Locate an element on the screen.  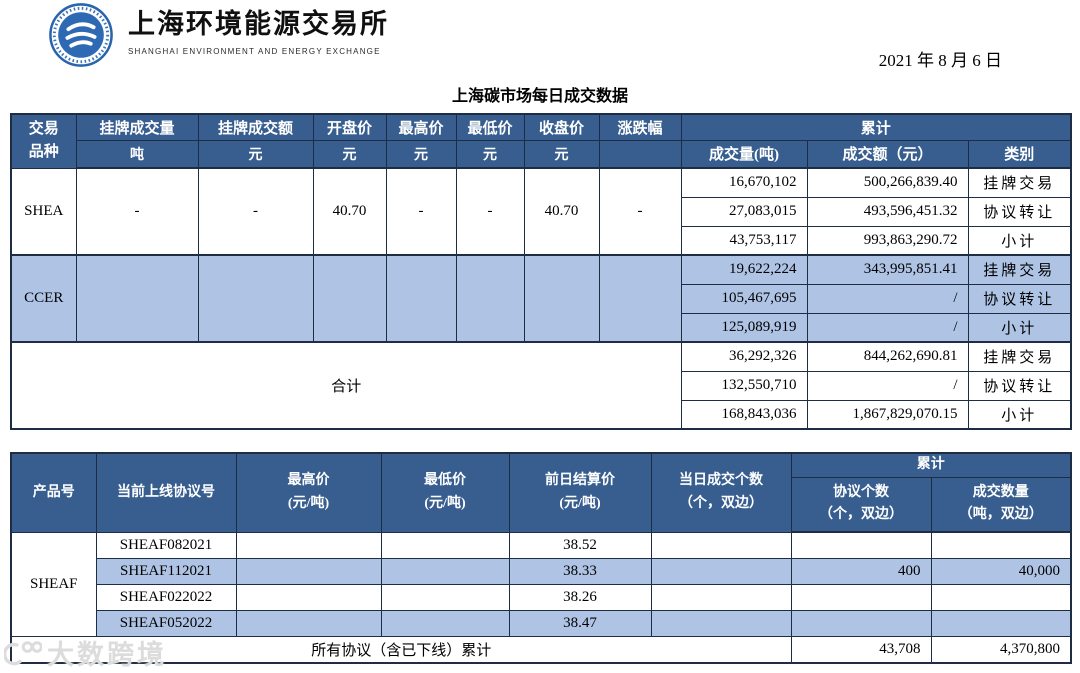
volume-cell: 132,550,710 is located at coordinates (744, 385).